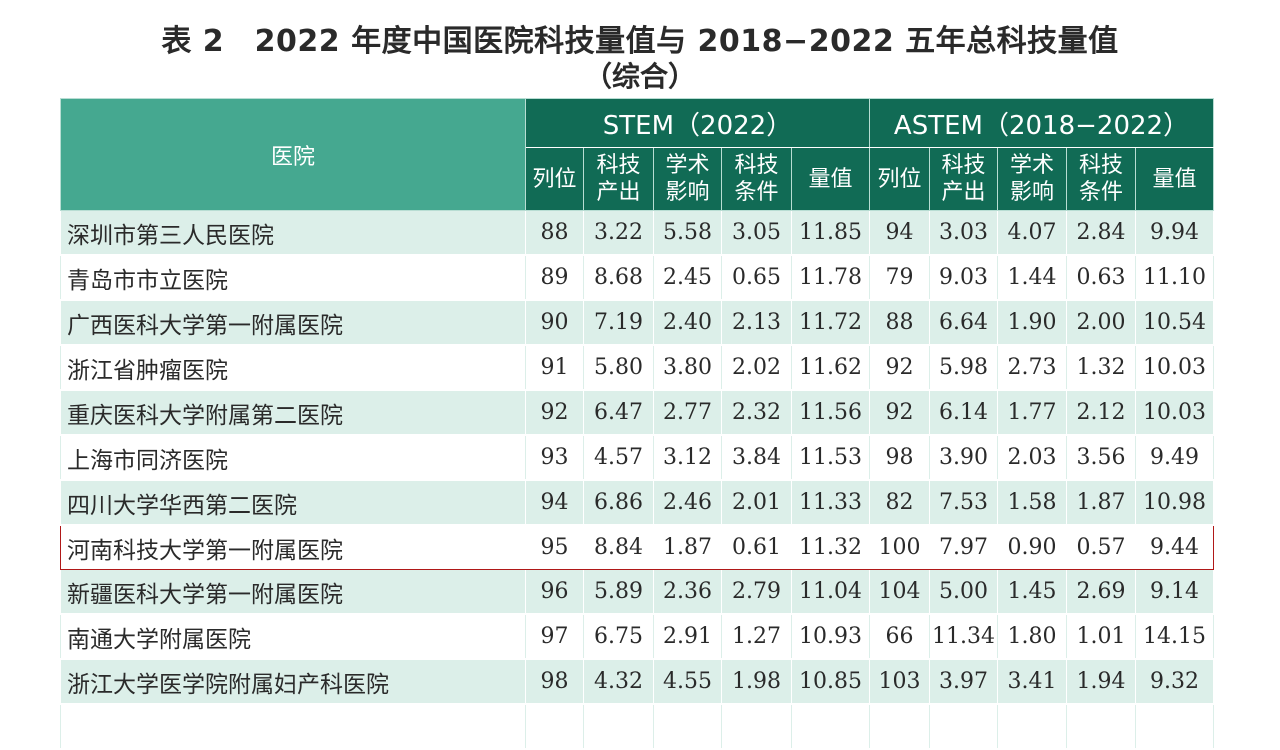 This screenshot has height=750, width=1280. I want to click on hospital-name: 深圳市第三人民医院, so click(293, 233).